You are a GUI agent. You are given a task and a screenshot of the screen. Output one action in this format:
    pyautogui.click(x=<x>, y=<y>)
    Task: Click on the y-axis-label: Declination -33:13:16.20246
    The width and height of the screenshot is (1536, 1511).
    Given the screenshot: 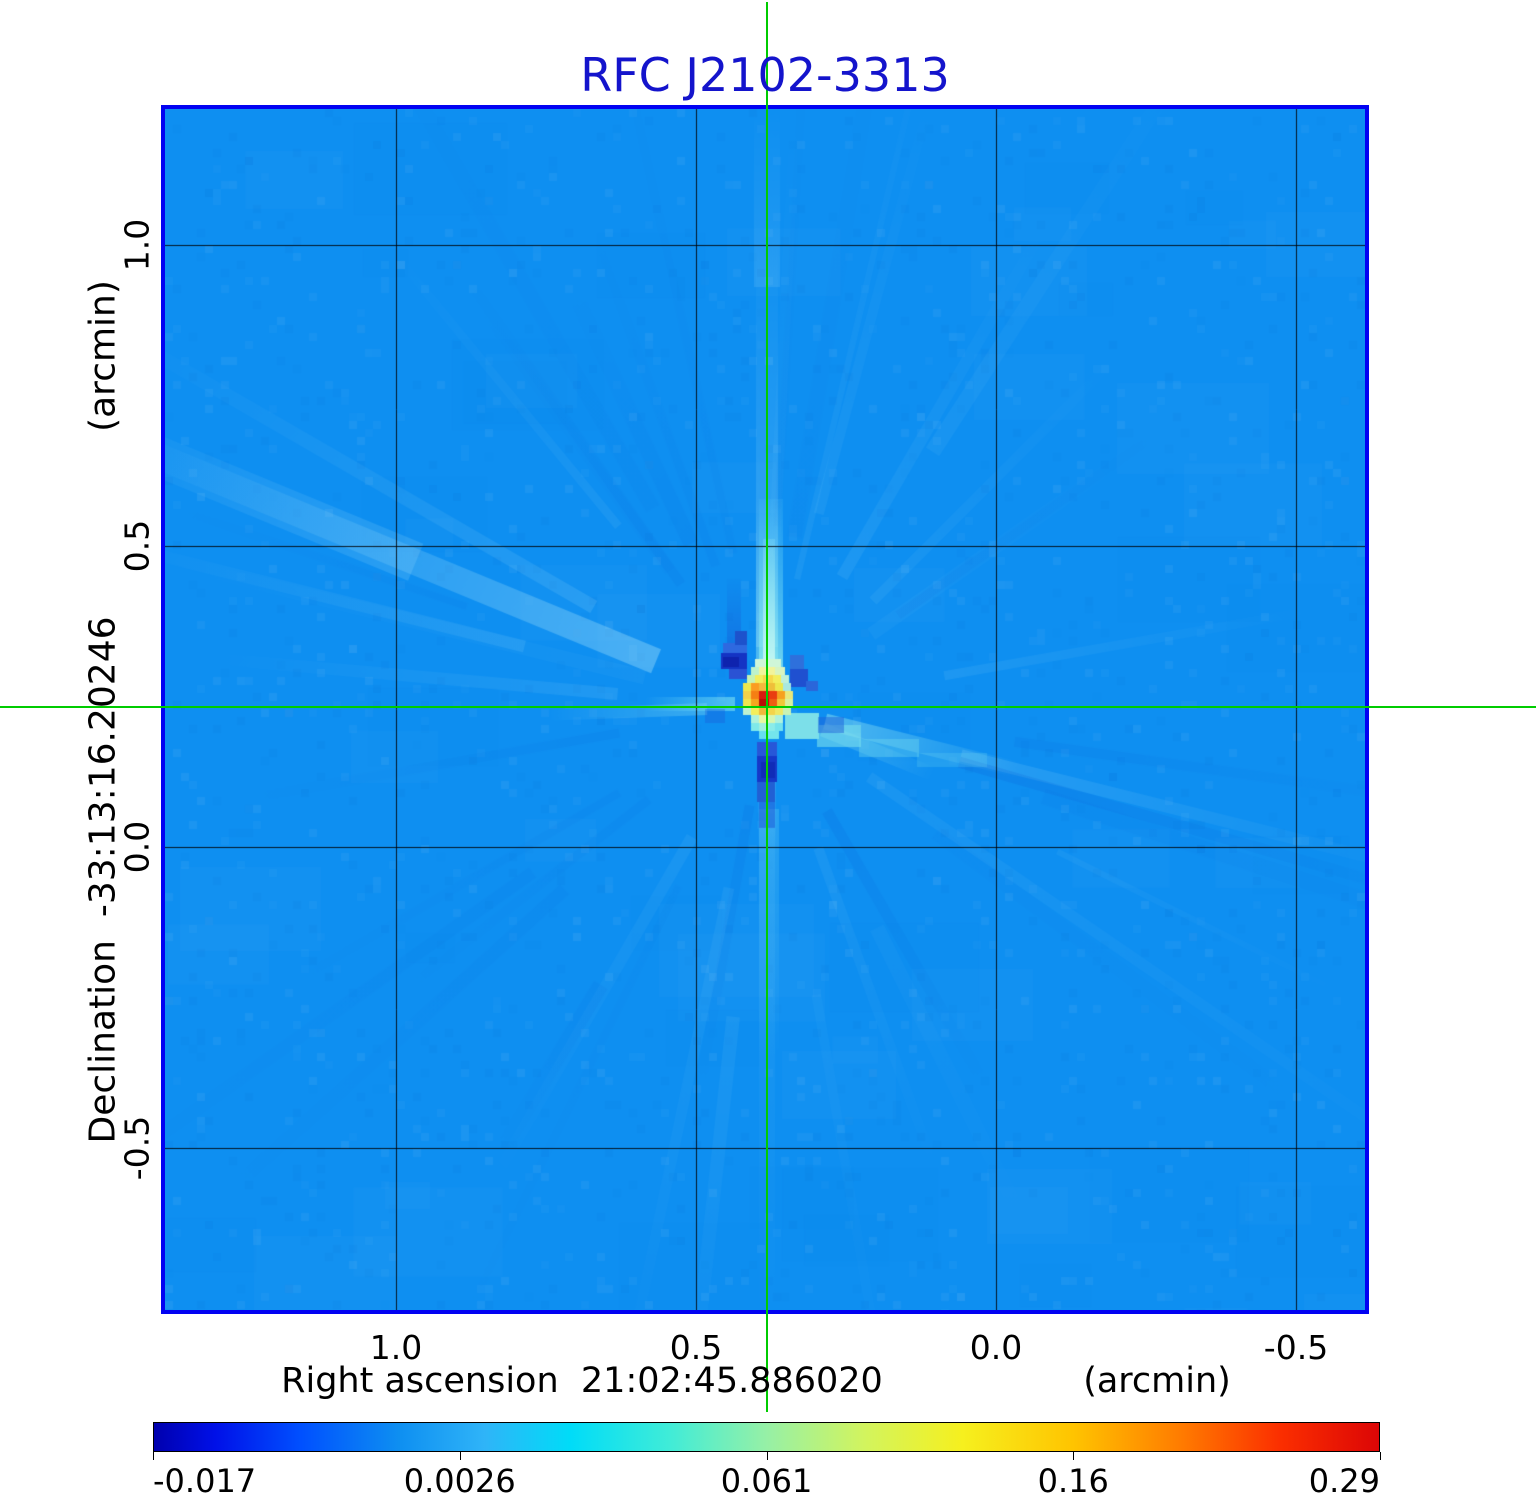 What is the action you would take?
    pyautogui.click(x=103, y=880)
    